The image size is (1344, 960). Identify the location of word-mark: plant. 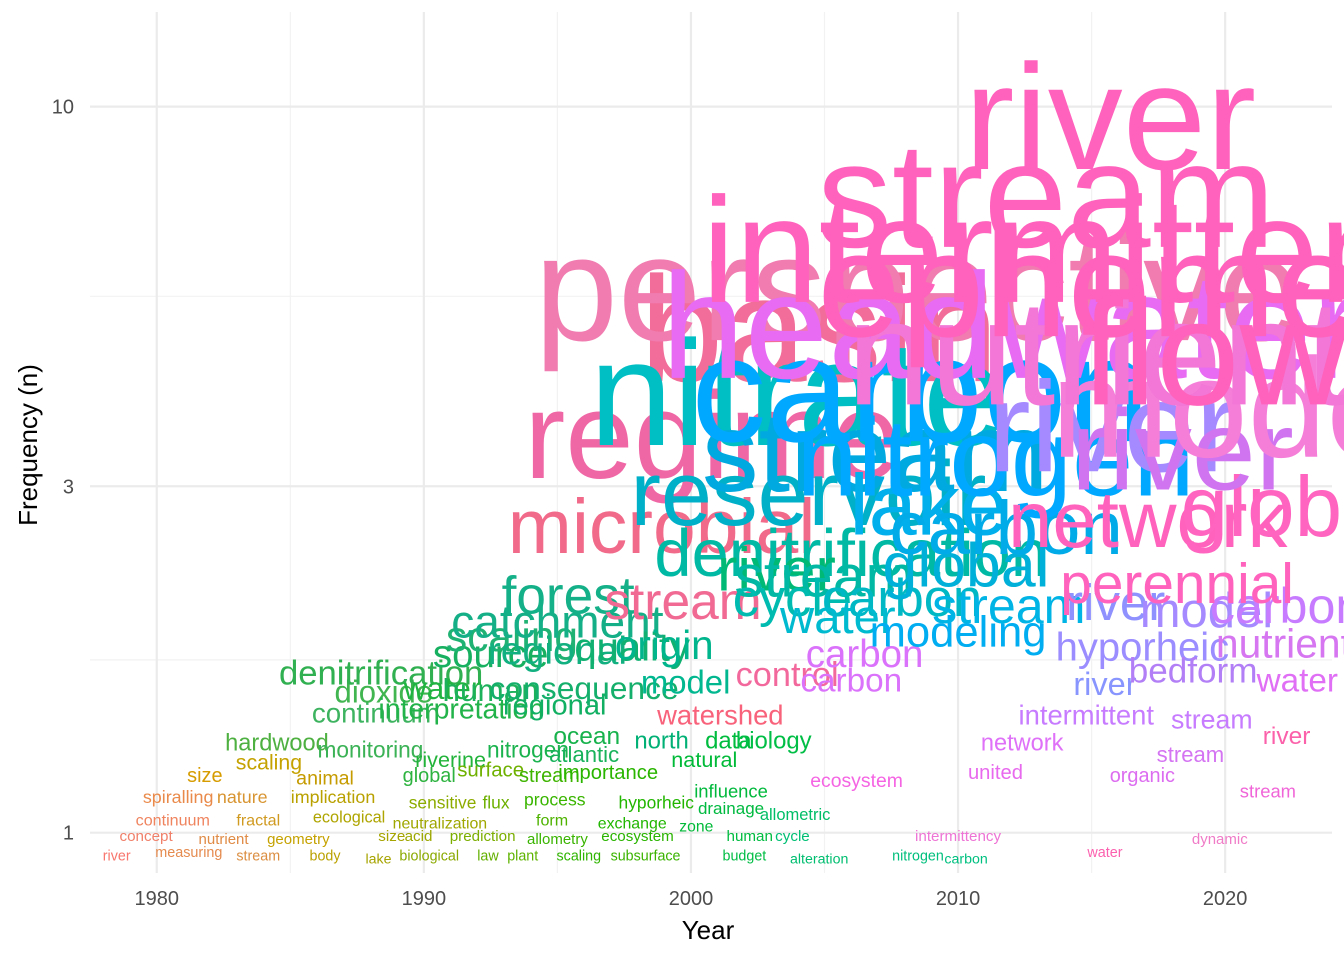
(522, 856).